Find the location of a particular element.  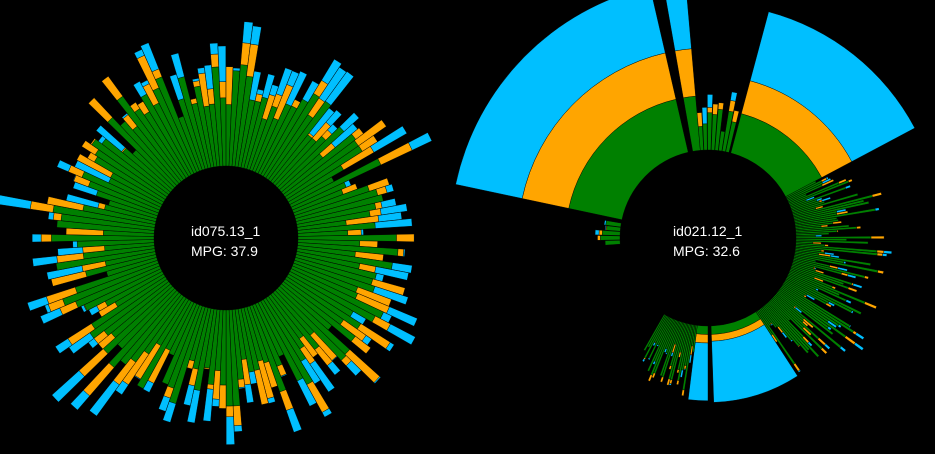

center-value: MPG: 32.6 is located at coordinates (706, 251).